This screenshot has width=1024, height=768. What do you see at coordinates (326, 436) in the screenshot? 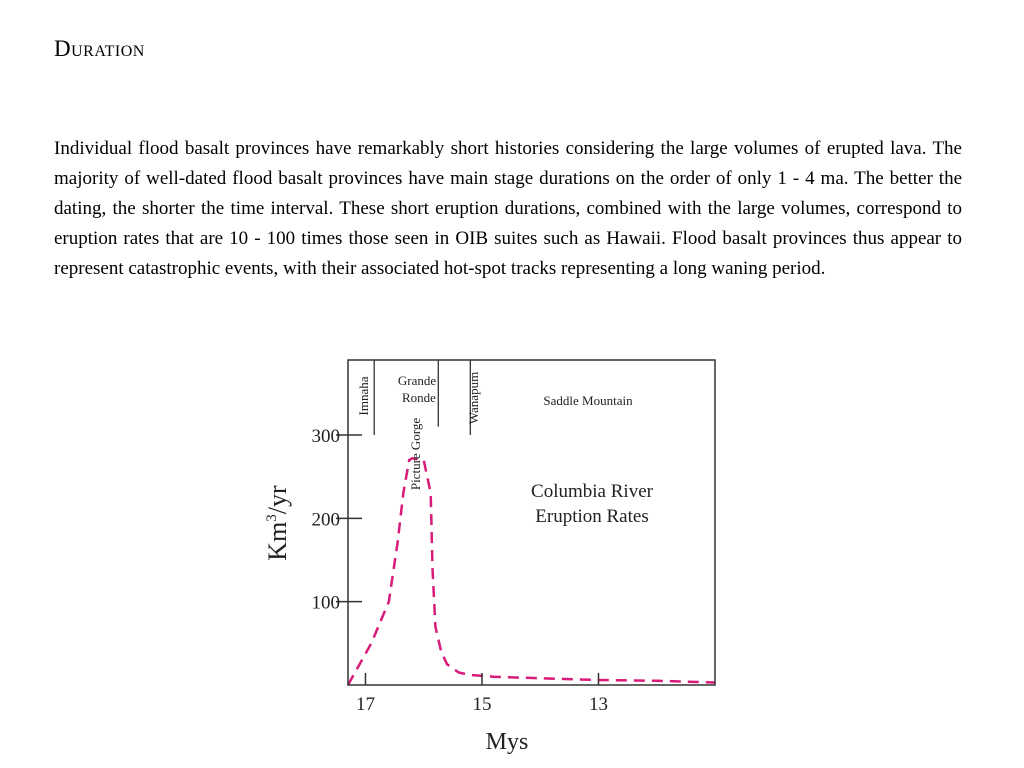
I see `y-tick-label: 300` at bounding box center [326, 436].